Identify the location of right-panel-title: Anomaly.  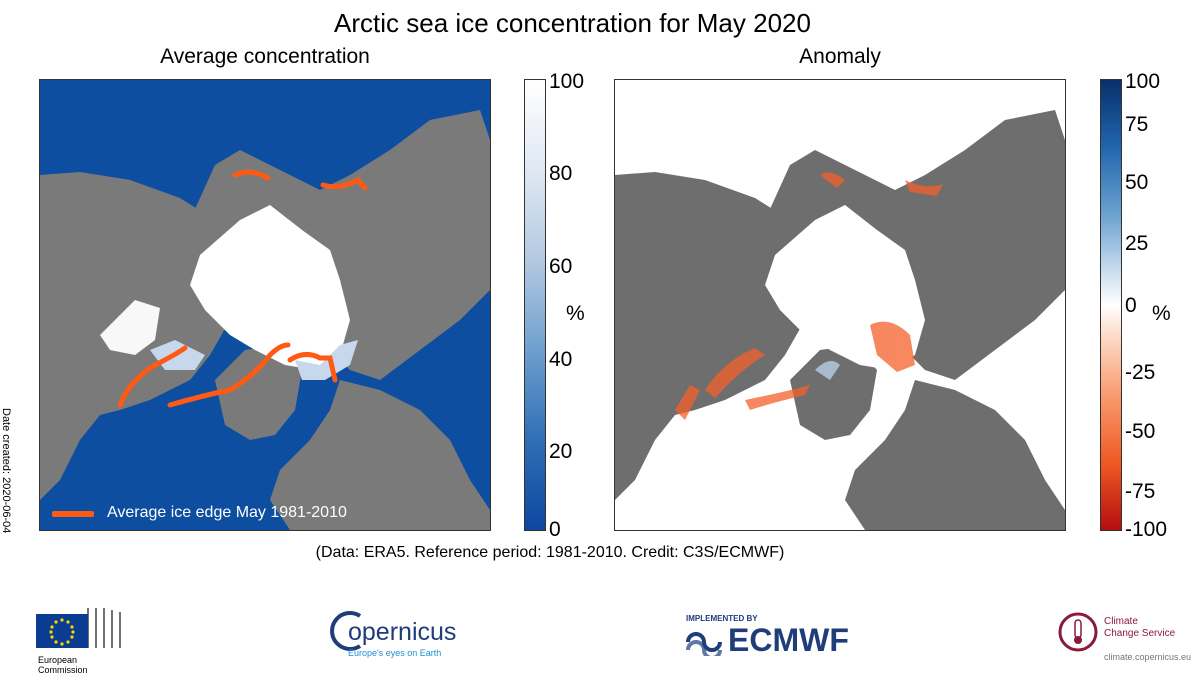
(840, 56).